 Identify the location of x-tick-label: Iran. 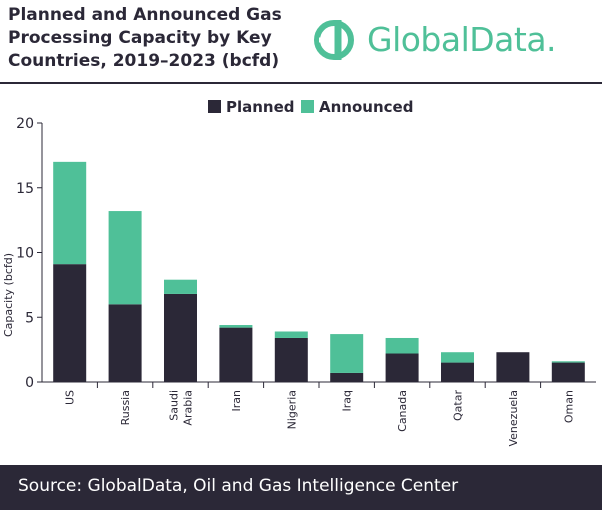
(236, 401).